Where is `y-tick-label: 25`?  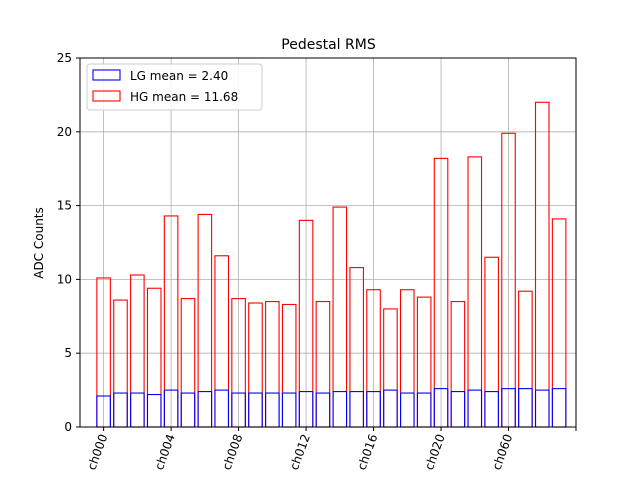 y-tick-label: 25 is located at coordinates (64, 58).